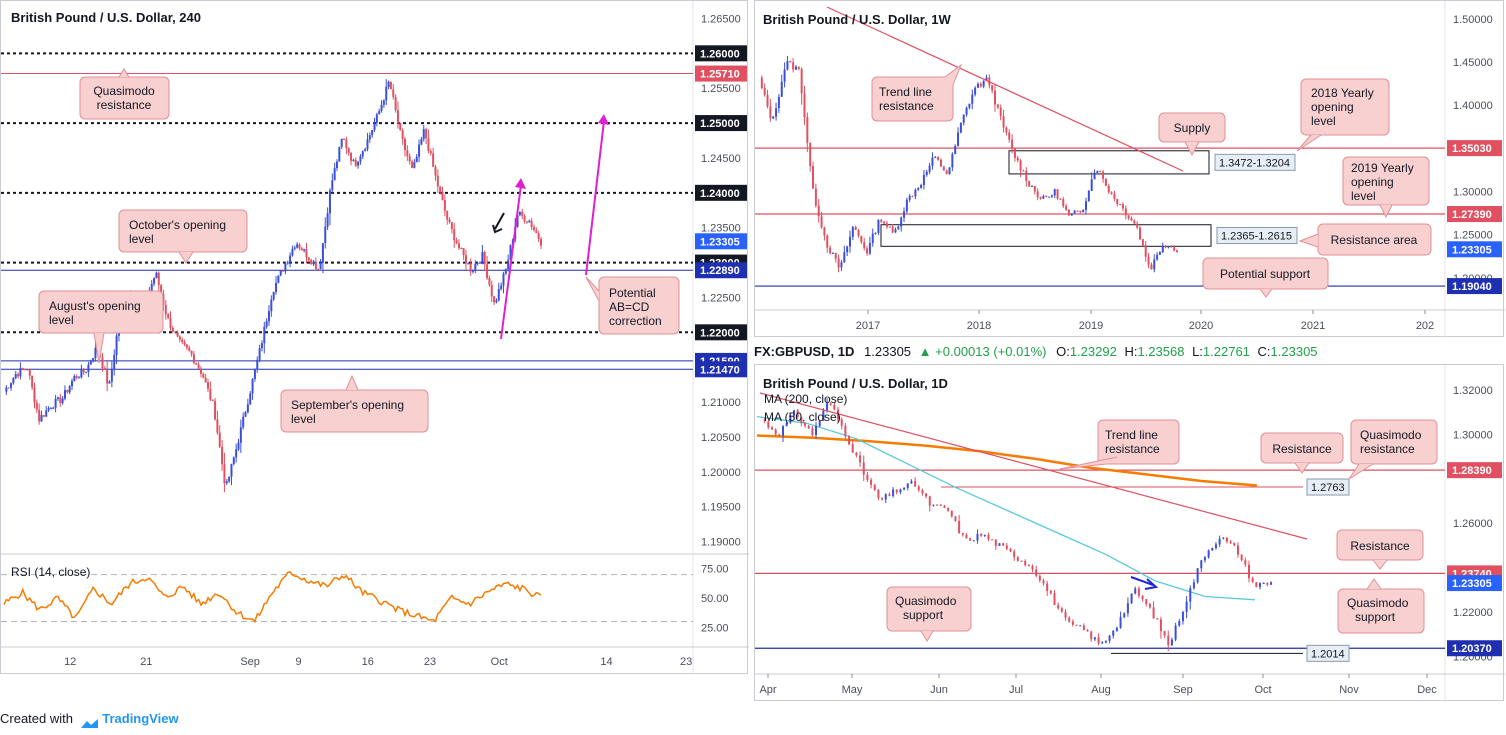  What do you see at coordinates (368, 662) in the screenshot?
I see `x-tick-label: 16` at bounding box center [368, 662].